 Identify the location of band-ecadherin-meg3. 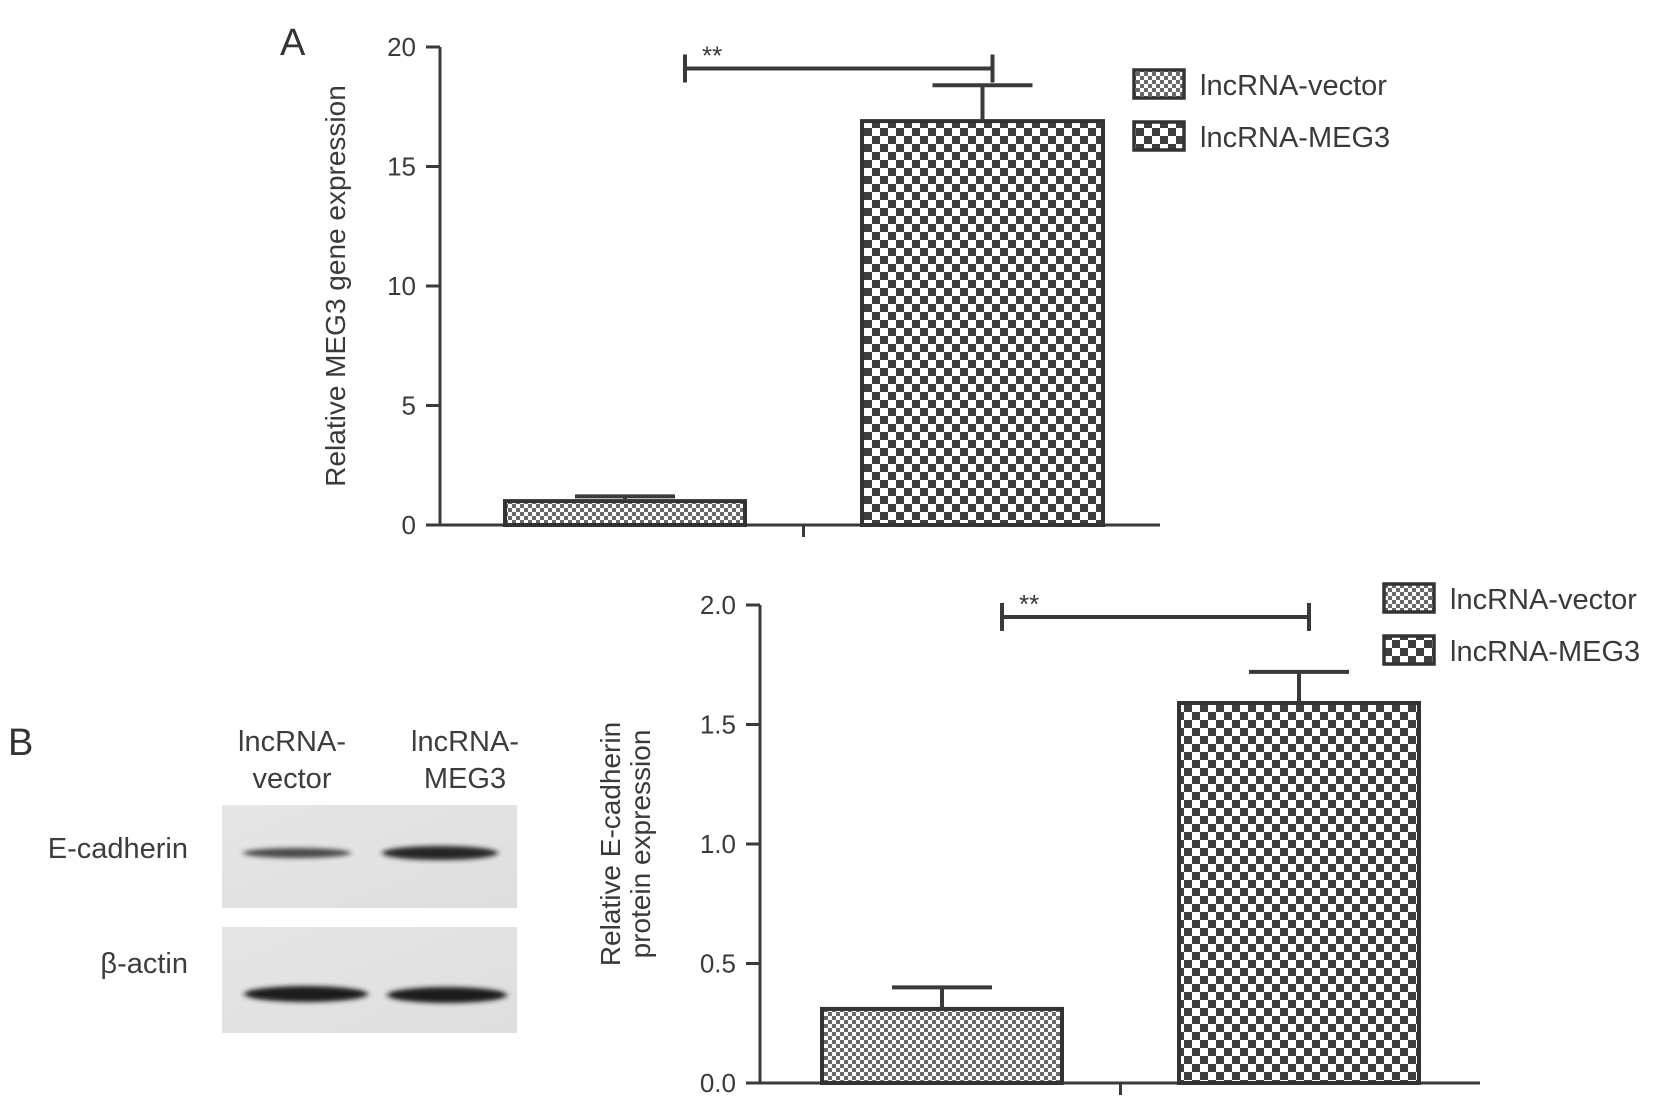
(440, 853).